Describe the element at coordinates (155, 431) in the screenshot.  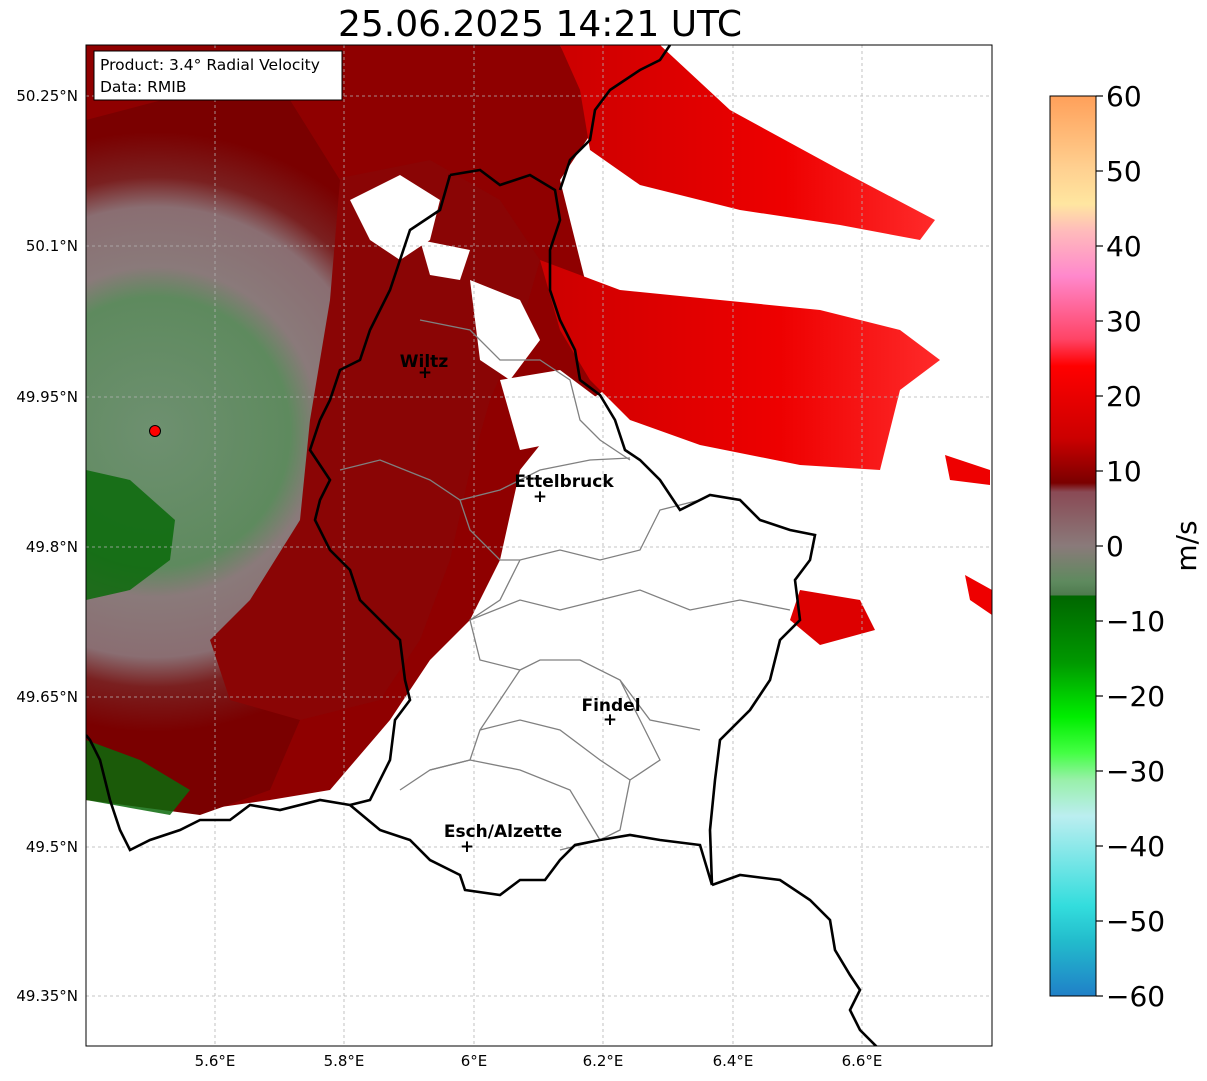
I see `radar-site-marker` at that location.